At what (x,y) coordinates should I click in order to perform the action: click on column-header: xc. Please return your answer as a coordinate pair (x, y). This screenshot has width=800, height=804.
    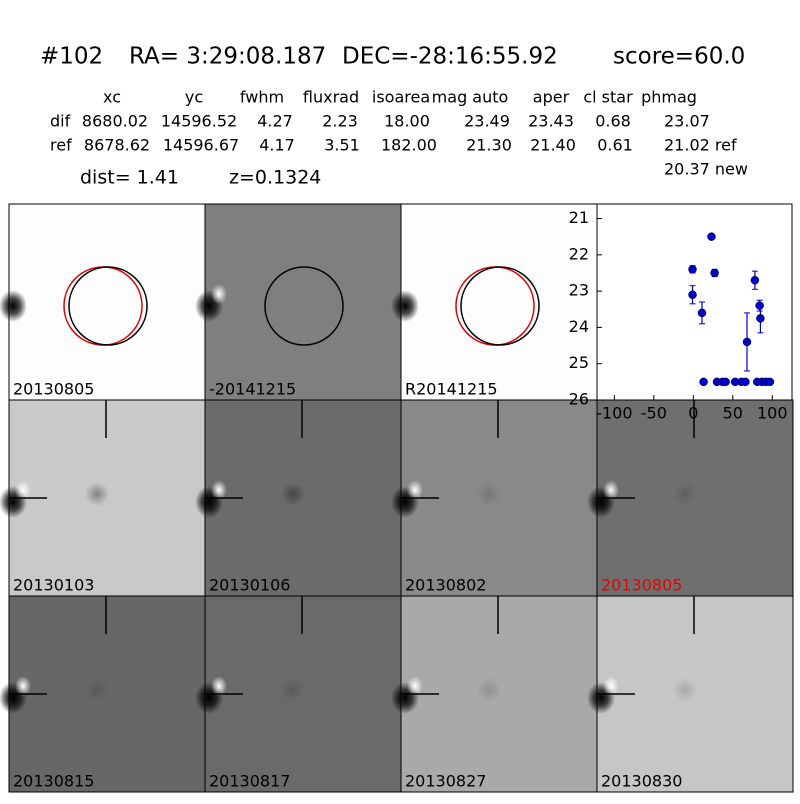
    Looking at the image, I should click on (112, 97).